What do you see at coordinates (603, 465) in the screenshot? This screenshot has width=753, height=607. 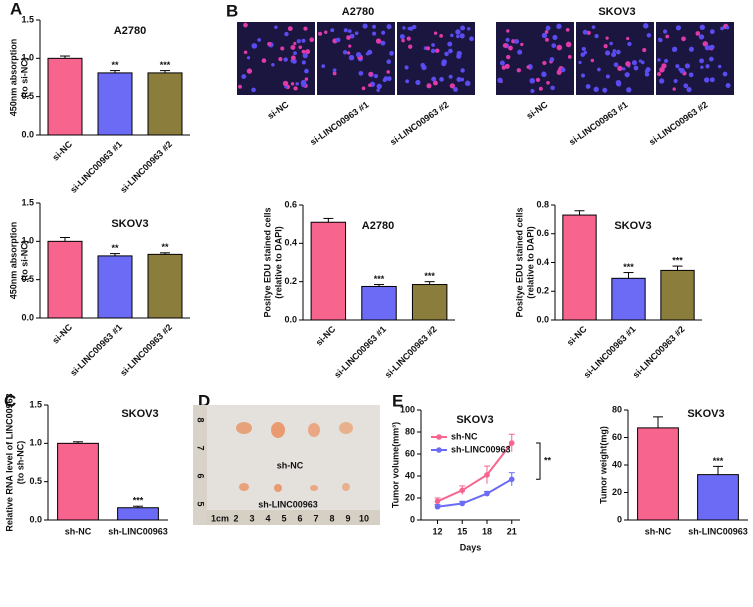 I see `y-axis-label: Tumor weight(mg)` at bounding box center [603, 465].